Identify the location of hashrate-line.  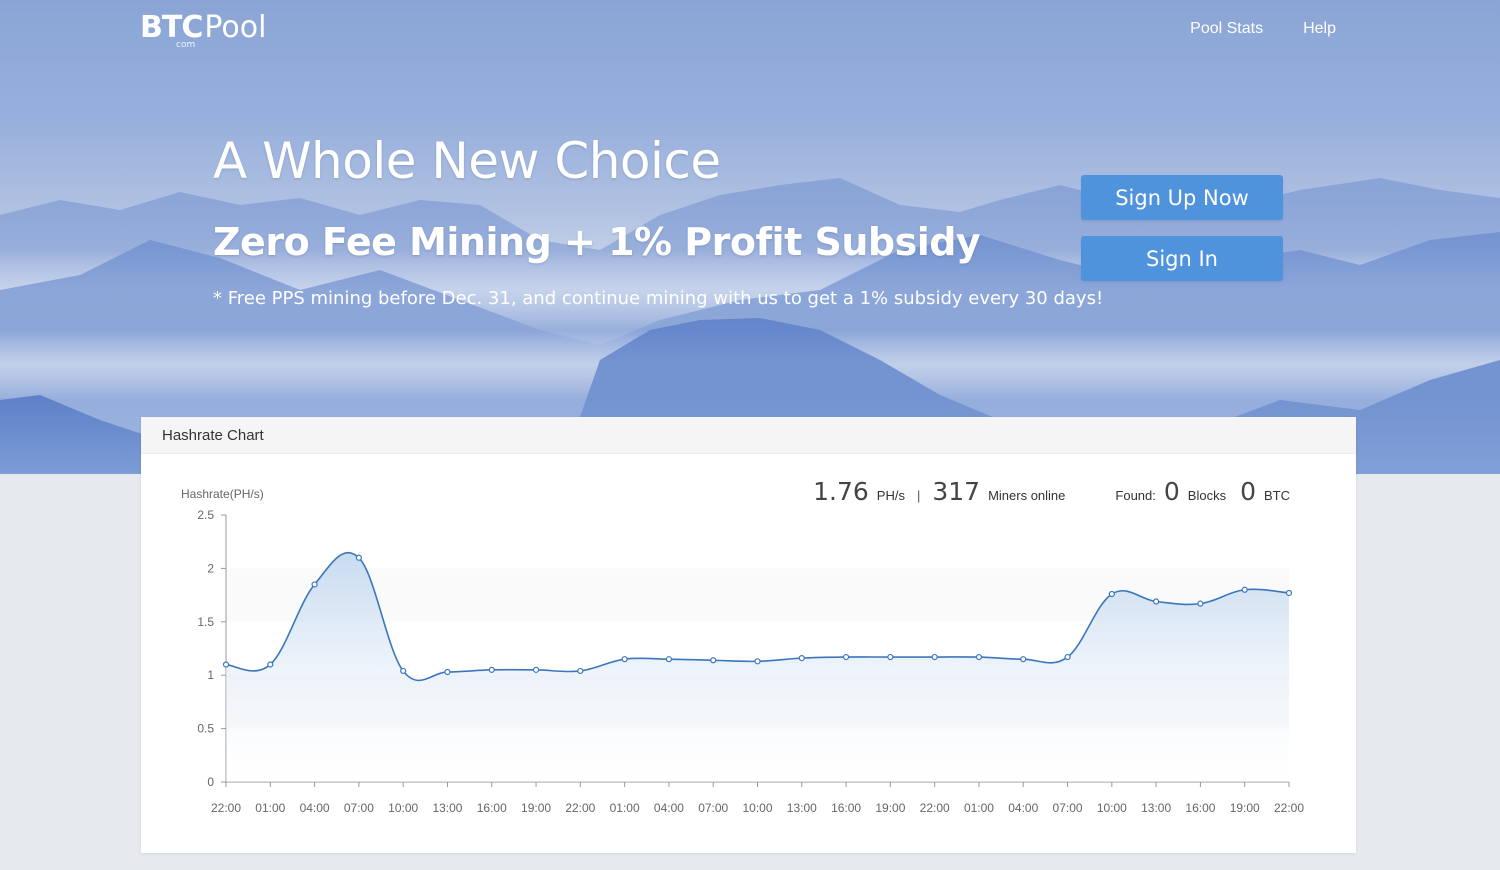
(757, 616).